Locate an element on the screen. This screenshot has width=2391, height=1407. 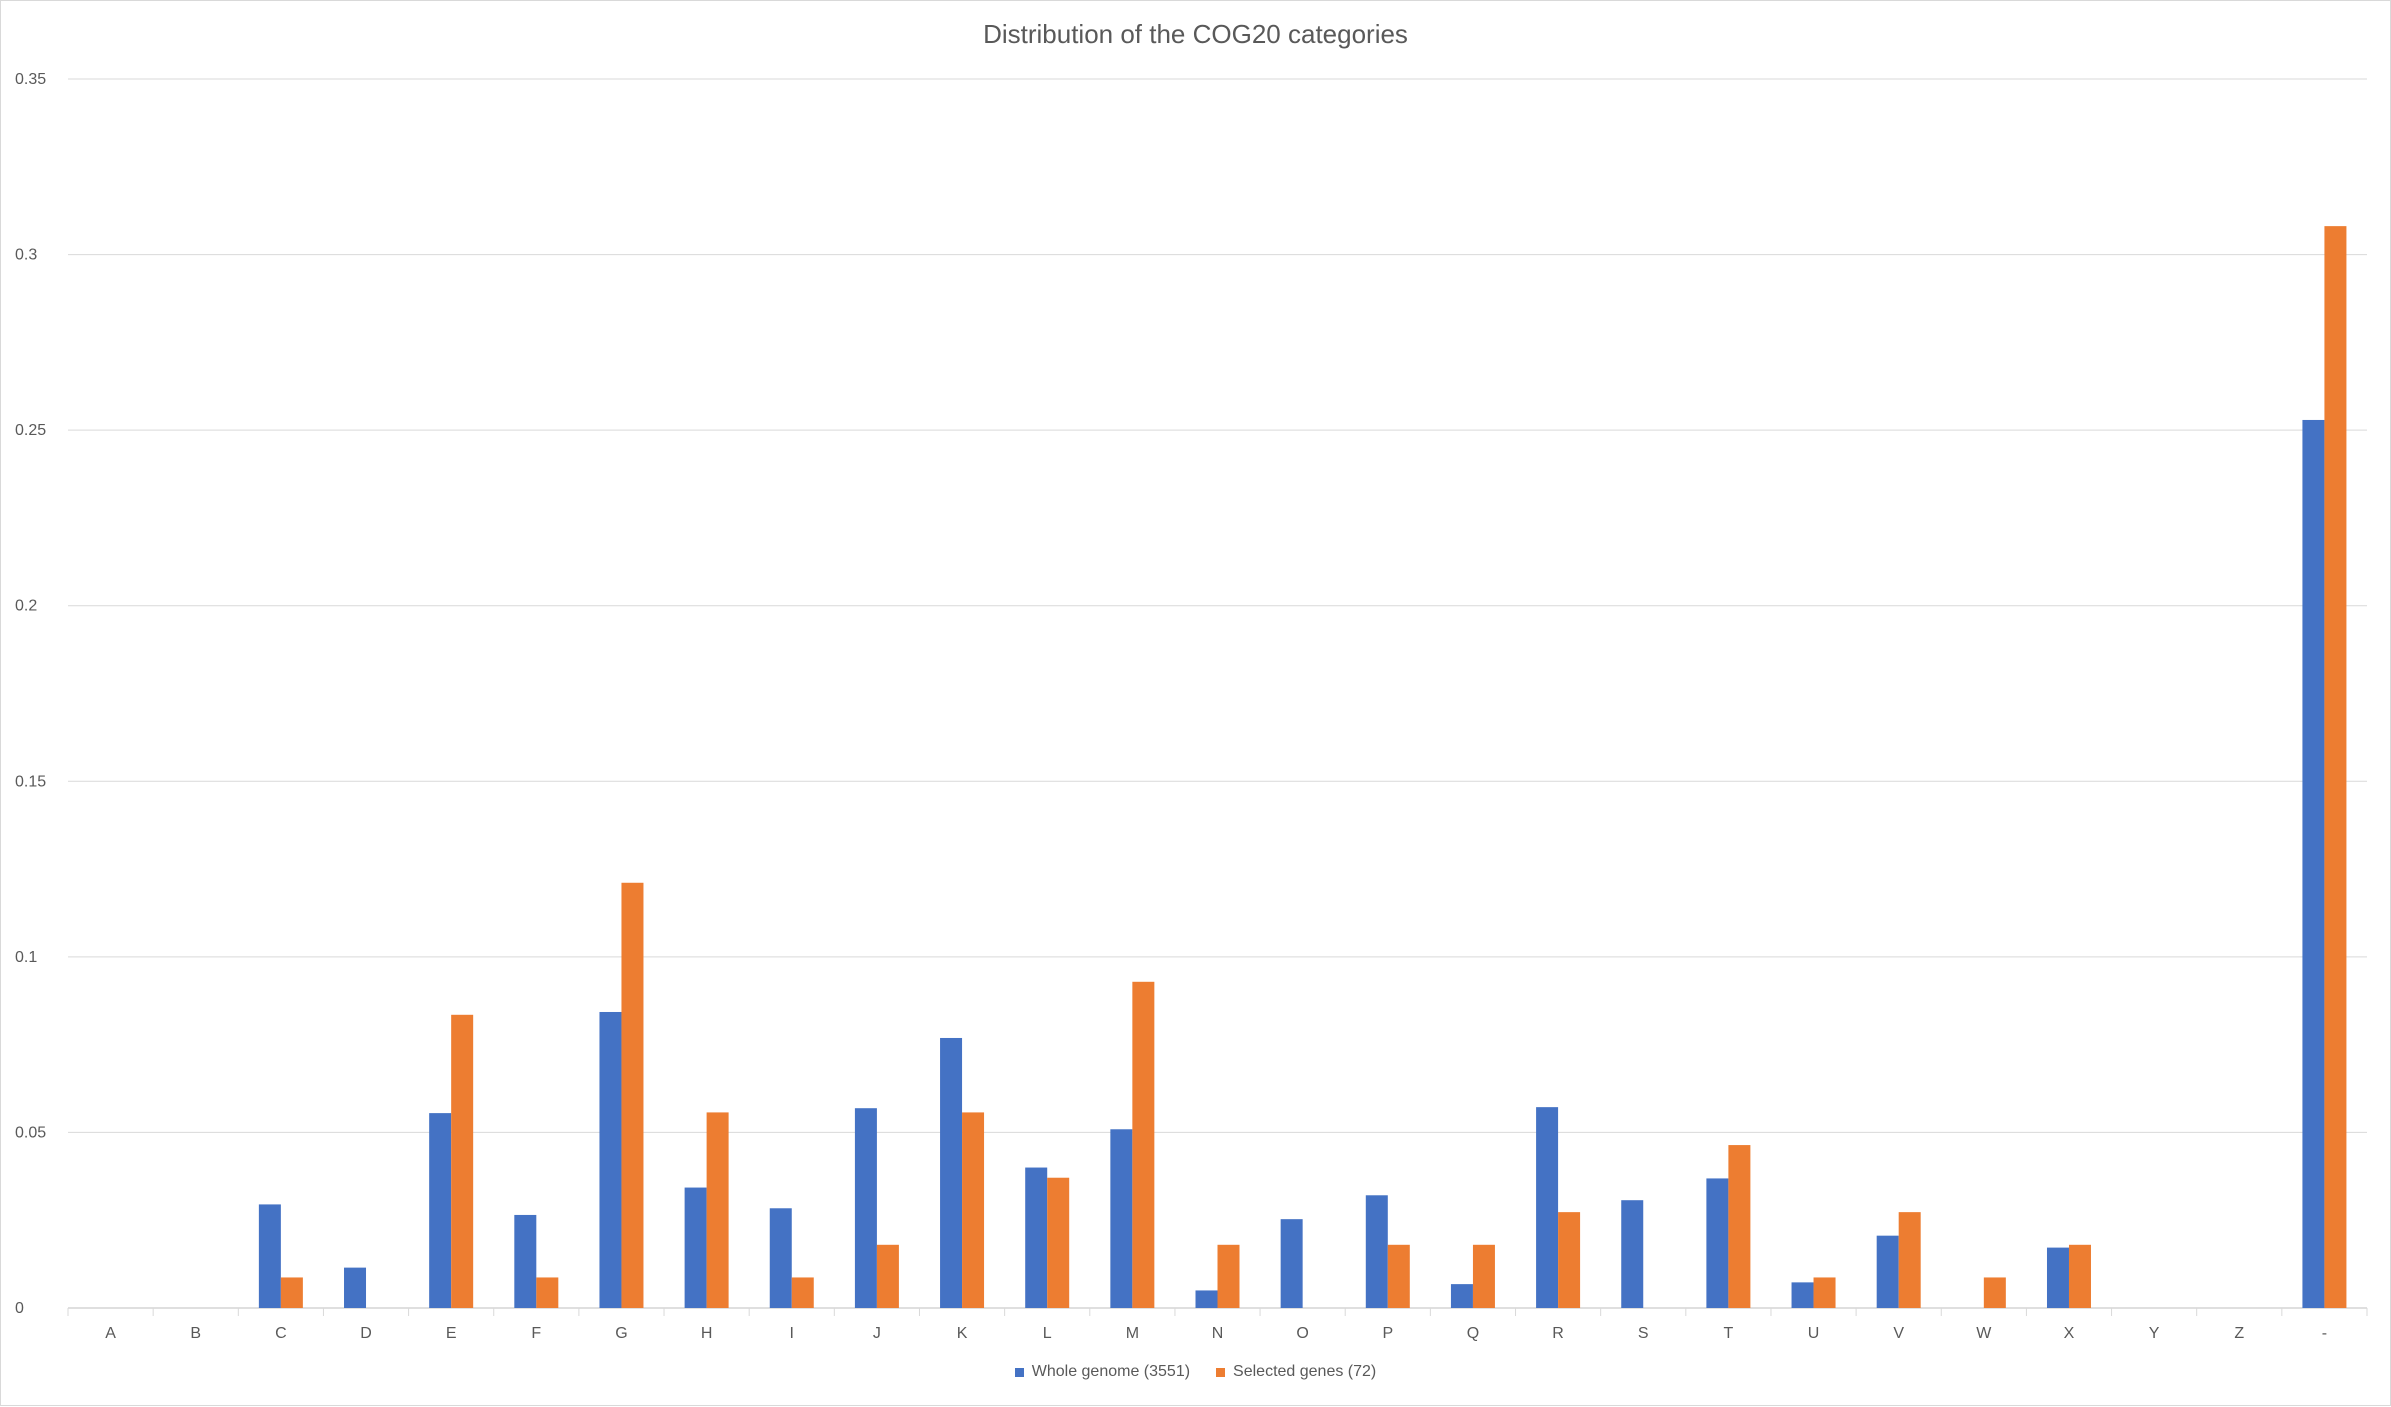
x-tick-label: V is located at coordinates (1898, 1333).